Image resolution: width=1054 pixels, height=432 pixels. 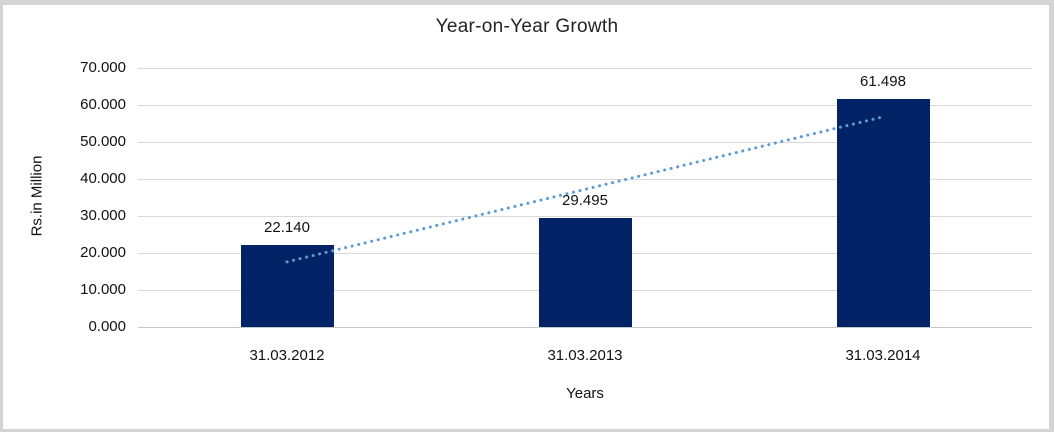 I want to click on y-tick-label: 0.000, so click(x=107, y=326).